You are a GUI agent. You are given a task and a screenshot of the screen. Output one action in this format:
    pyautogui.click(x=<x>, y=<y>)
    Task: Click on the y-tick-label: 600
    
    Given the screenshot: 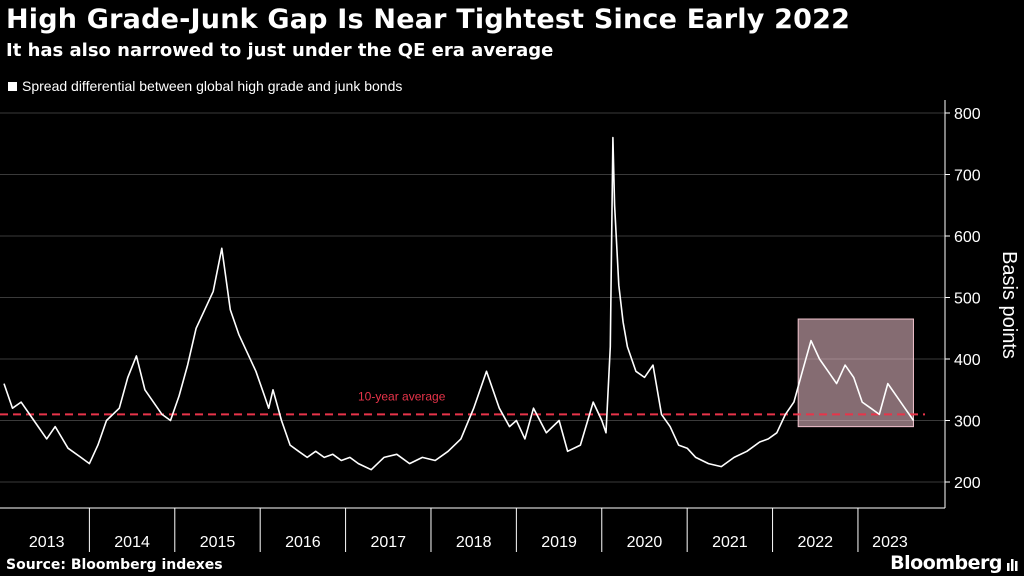 What is the action you would take?
    pyautogui.click(x=967, y=237)
    